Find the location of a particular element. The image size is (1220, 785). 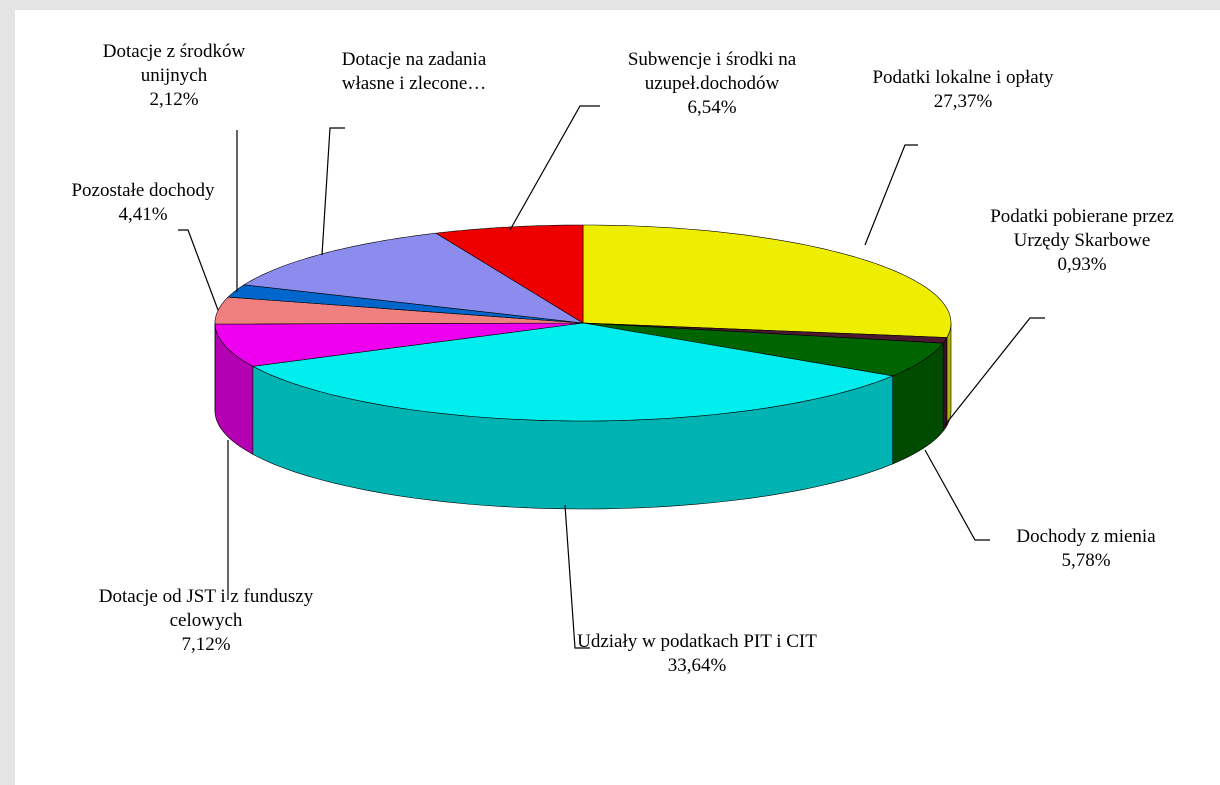

slice-label: Dotacje z środków unijnych 2,12% is located at coordinates (174, 76).